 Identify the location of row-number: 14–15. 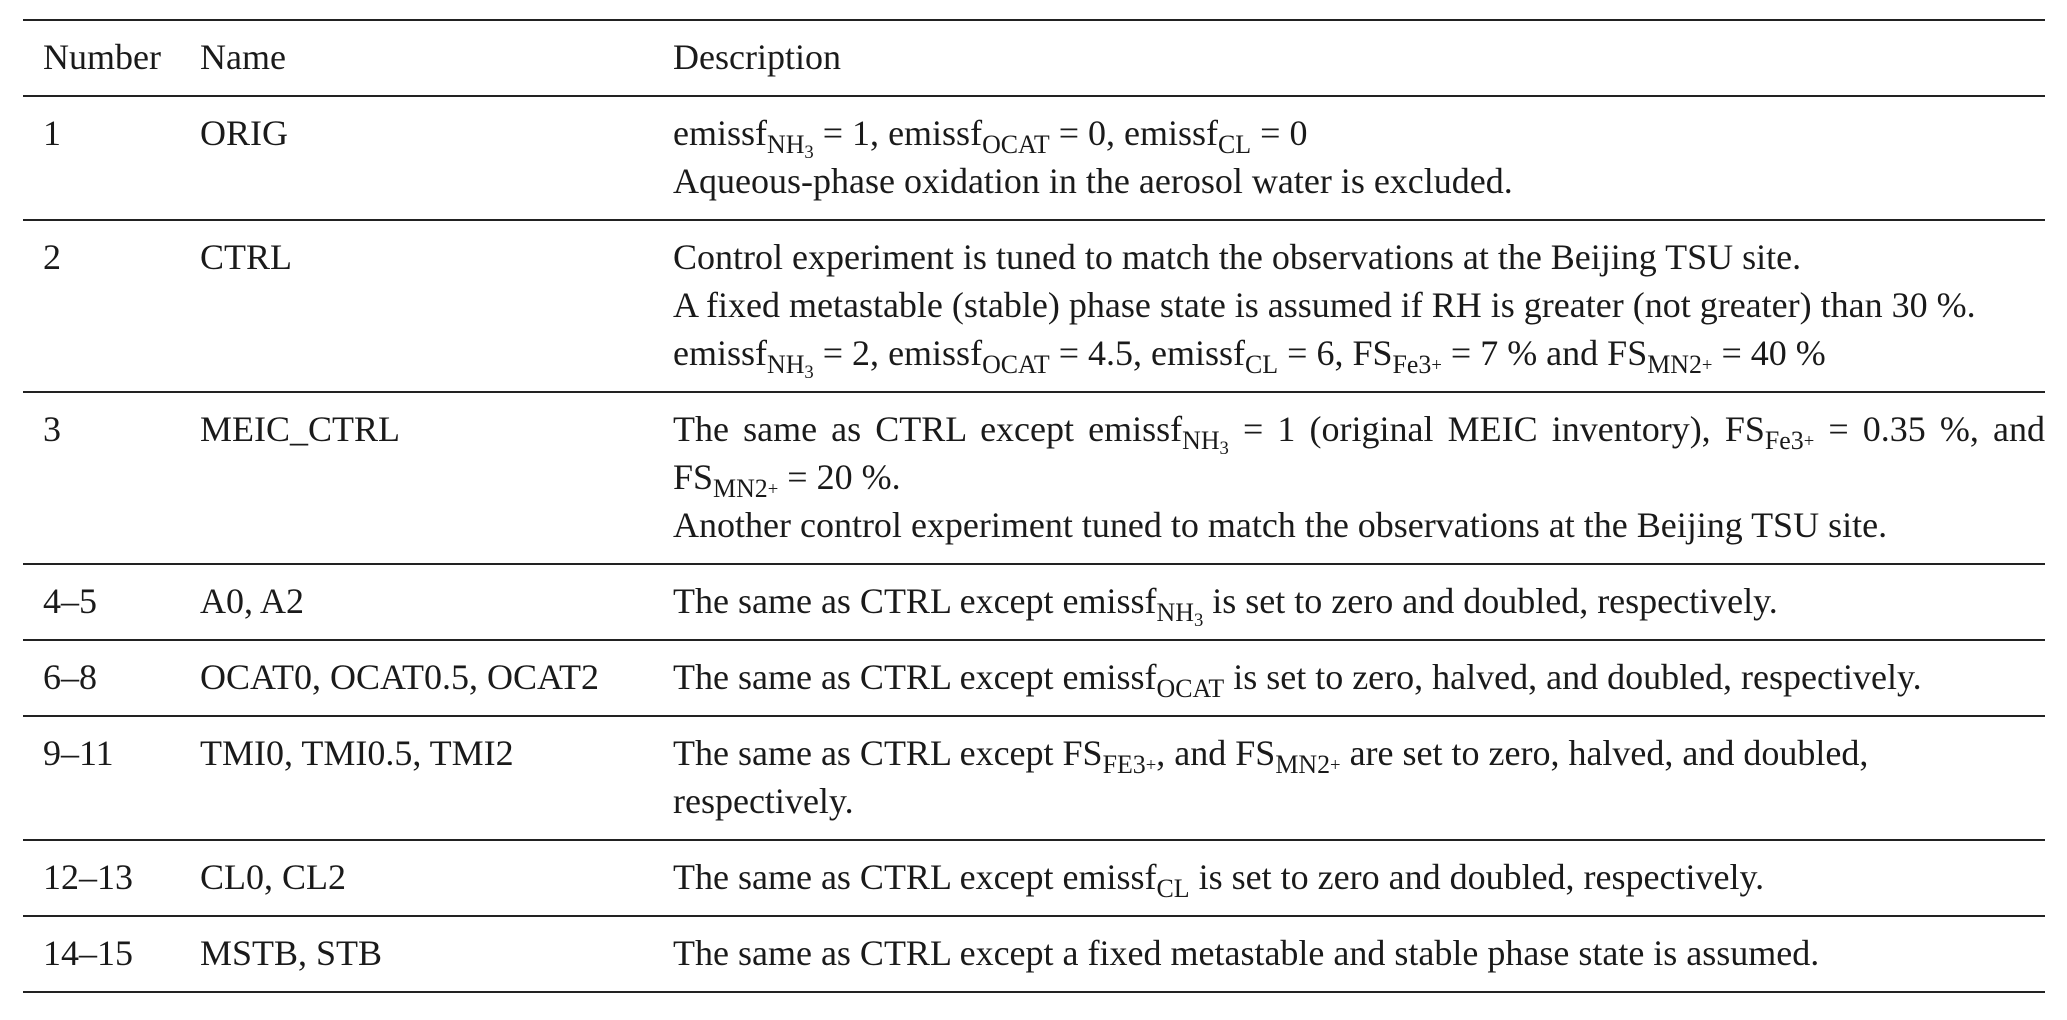
(88, 953).